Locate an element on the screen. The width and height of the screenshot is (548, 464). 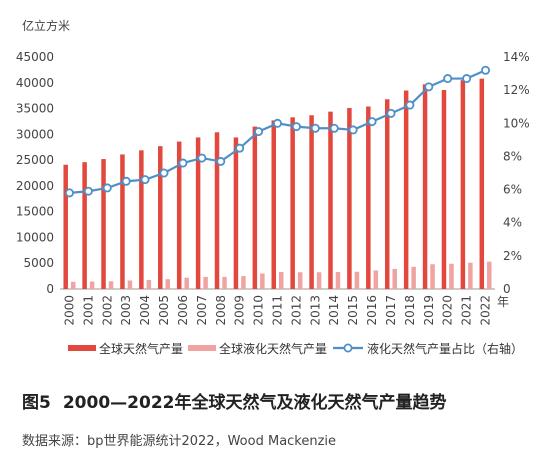
legend: 全球天然气产量 全球液化天然气产量 液化天然气产量占比（右轴） is located at coordinates (295, 348).